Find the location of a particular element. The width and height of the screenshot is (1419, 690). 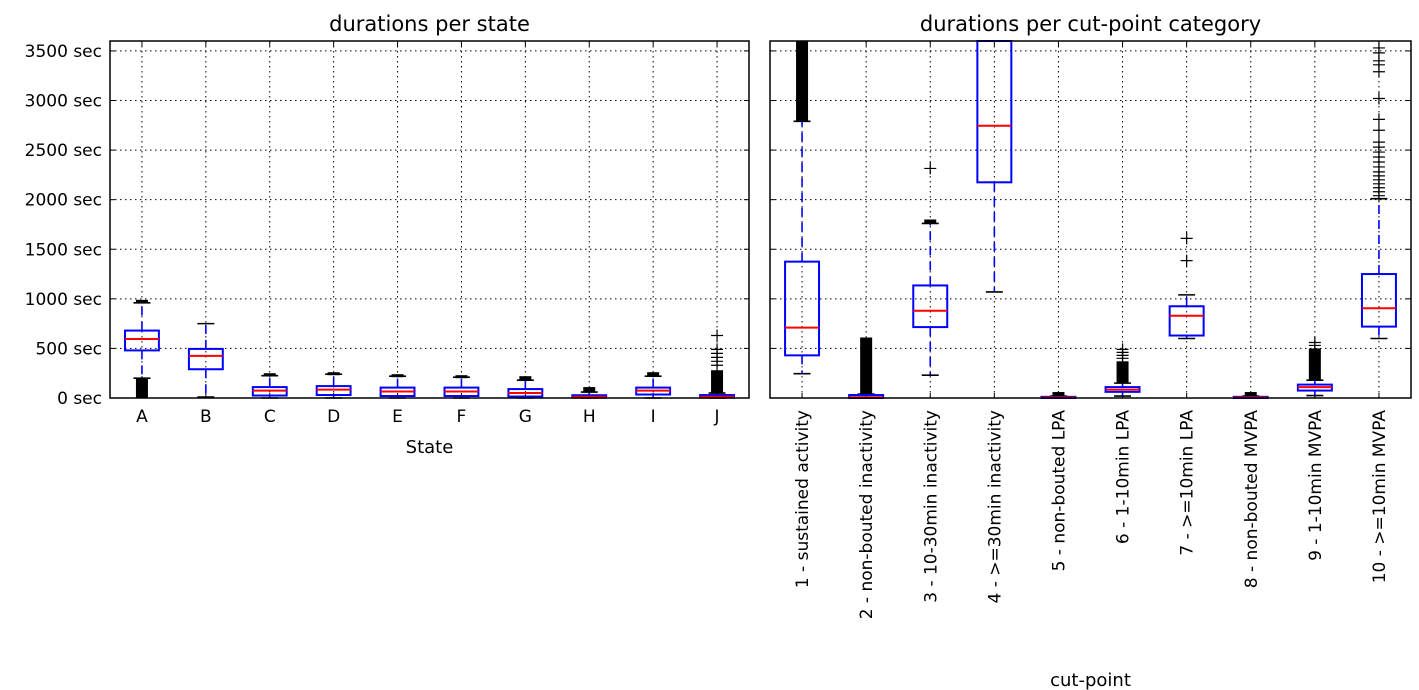

cutpoint-chart-title: durations per cut-point category is located at coordinates (1090, 24).